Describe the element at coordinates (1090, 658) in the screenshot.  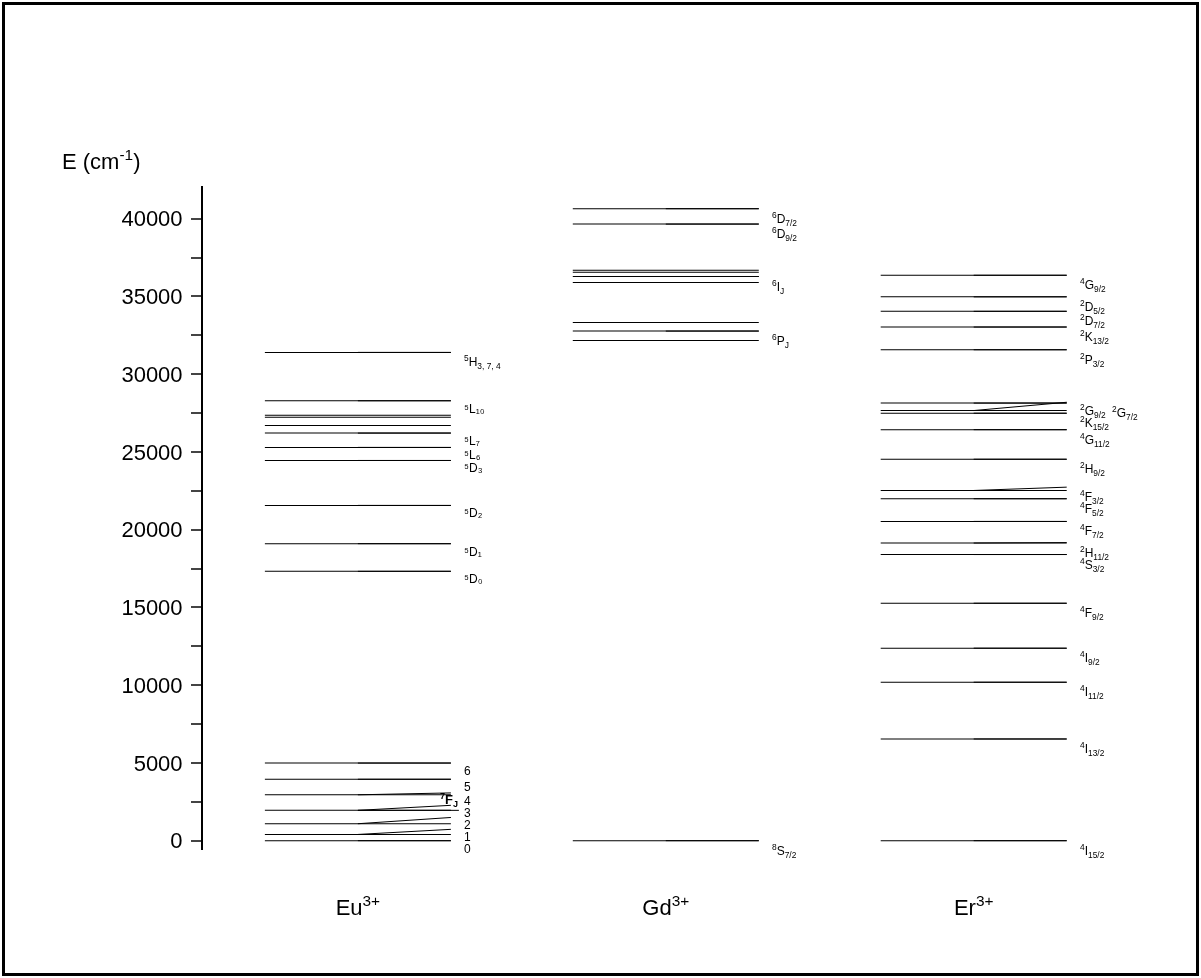
I see `annotation: $^{4}$I$_{9/2}$` at that location.